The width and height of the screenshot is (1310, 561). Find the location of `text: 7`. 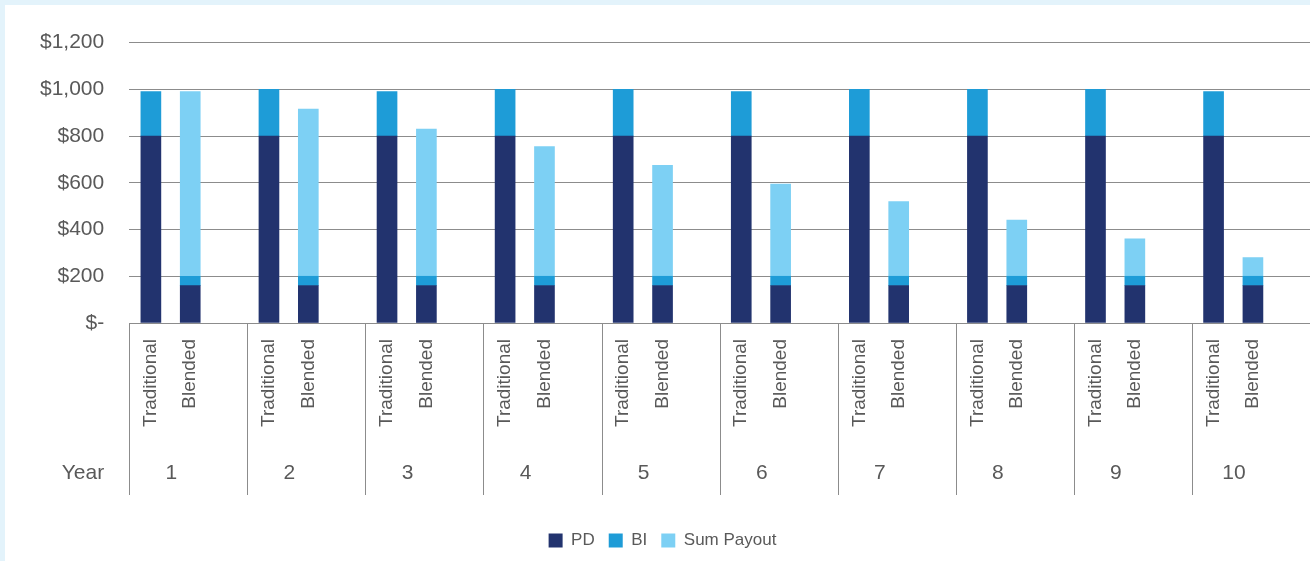

text: 7 is located at coordinates (879, 471).